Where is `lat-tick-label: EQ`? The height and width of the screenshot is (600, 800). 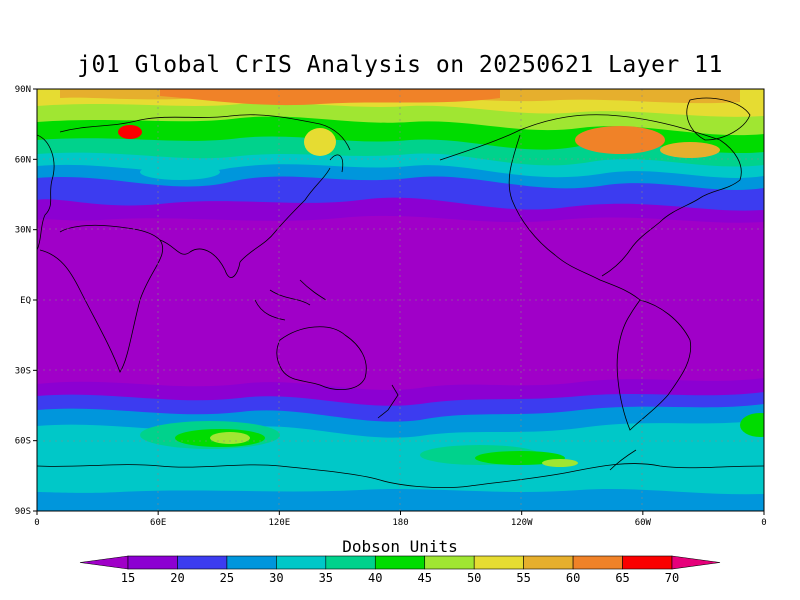 lat-tick-label: EQ is located at coordinates (25, 301).